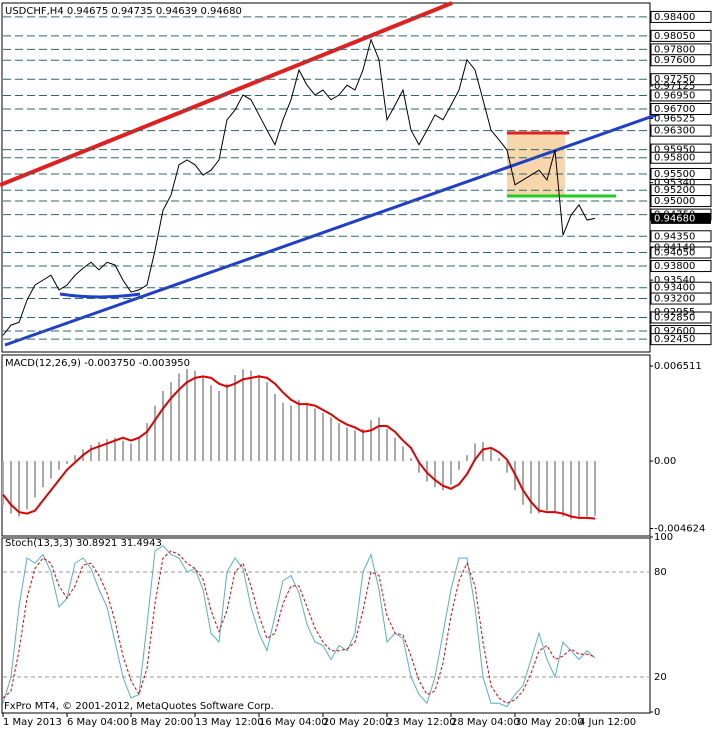  I want to click on x-tick-label: 8 May 20:00, so click(162, 722).